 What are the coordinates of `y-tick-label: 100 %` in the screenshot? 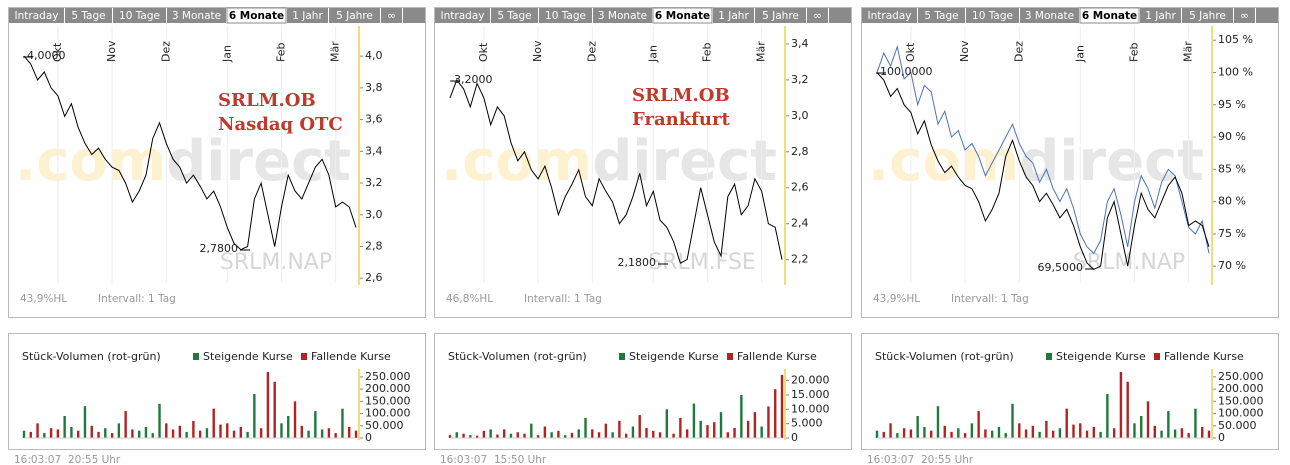 It's located at (1235, 71).